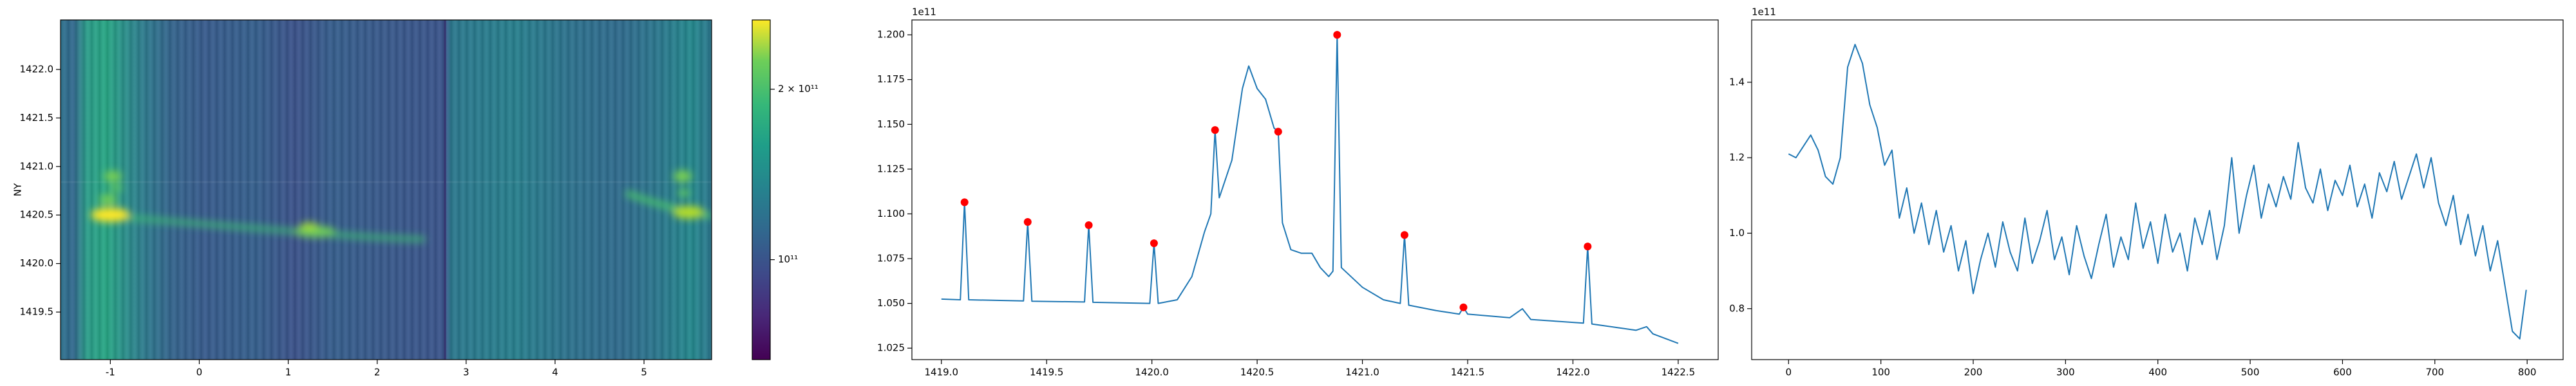 The image size is (2576, 386). What do you see at coordinates (761, 189) in the screenshot?
I see `colorbar` at bounding box center [761, 189].